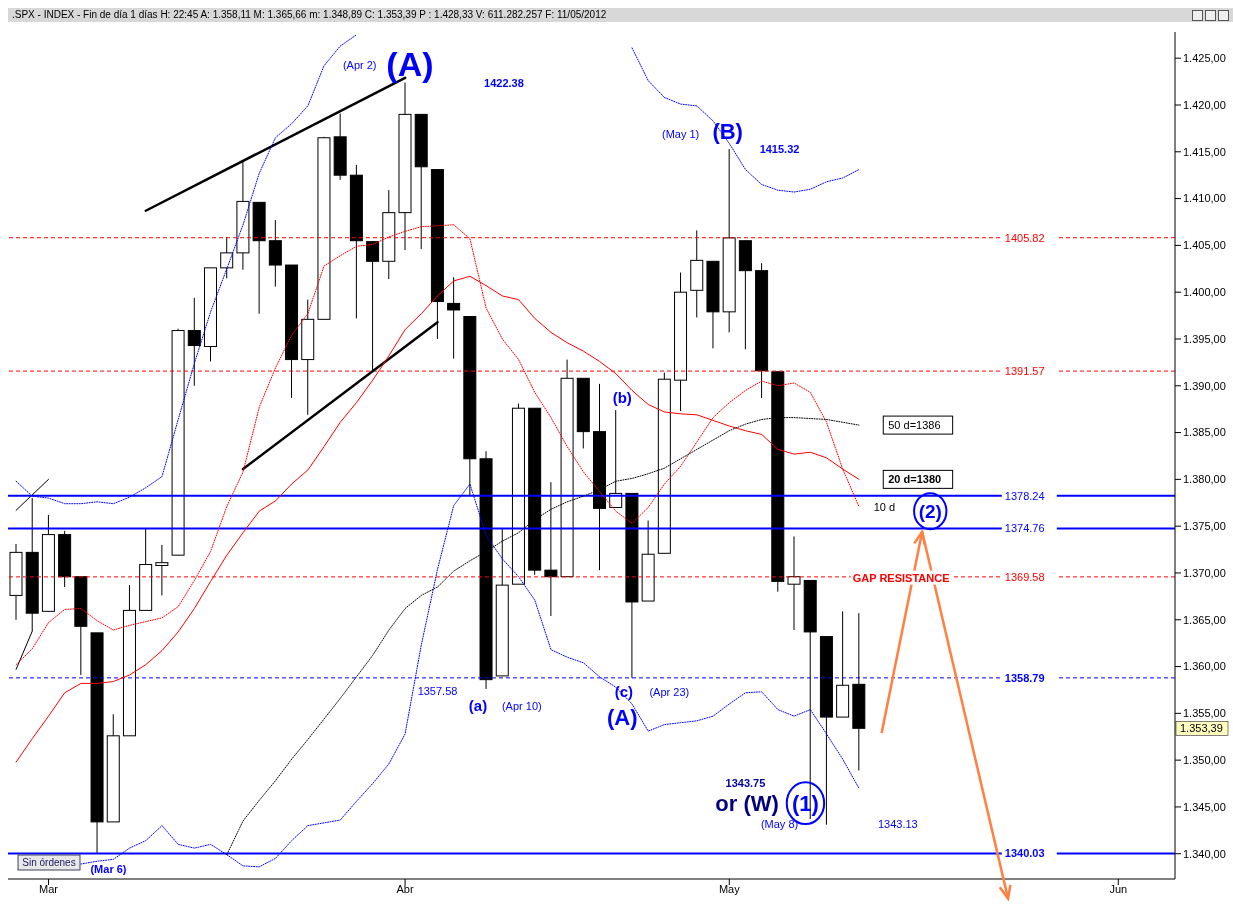  What do you see at coordinates (1024, 677) in the screenshot?
I see `ref-line-label: 1358.79` at bounding box center [1024, 677].